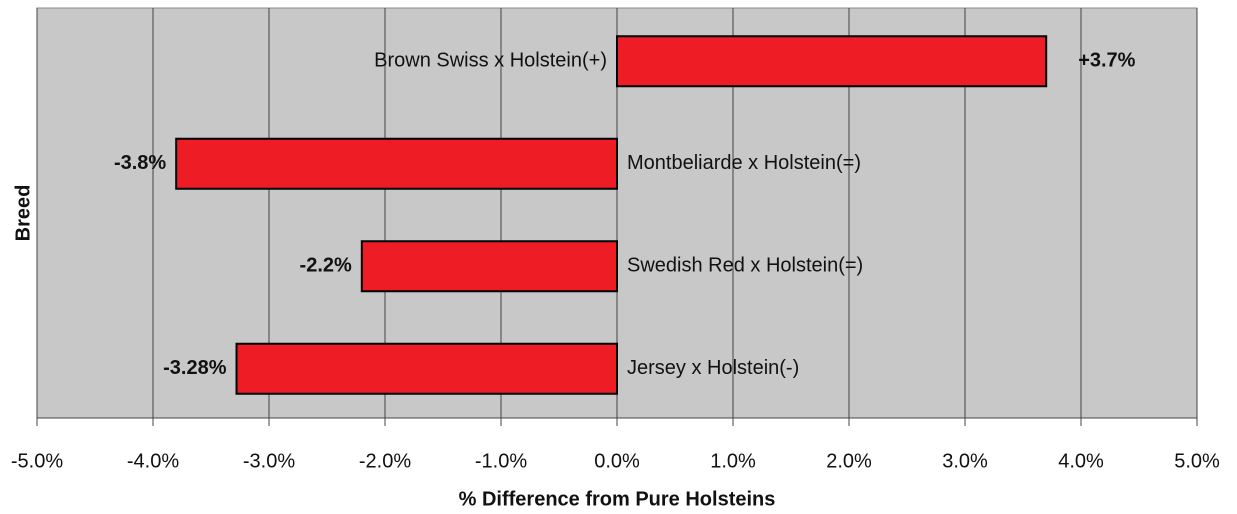 The width and height of the screenshot is (1237, 514). I want to click on x-tick-label: 1.0%, so click(733, 461).